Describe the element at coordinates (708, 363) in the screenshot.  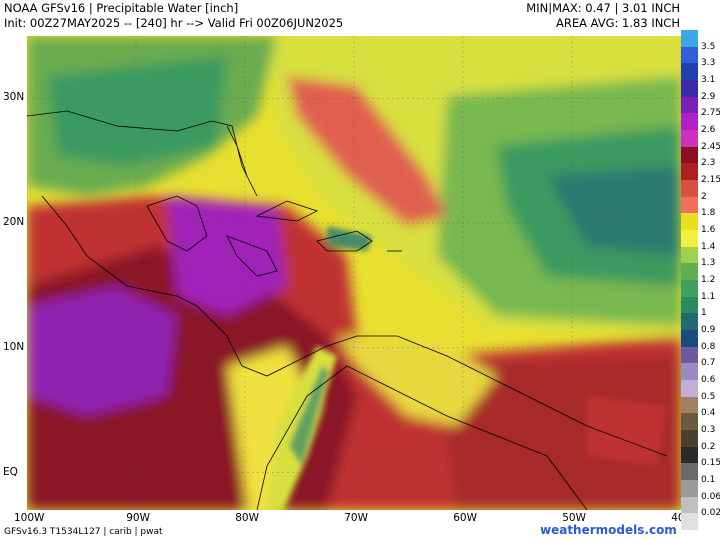
I see `colorbar-label: 0.7` at that location.